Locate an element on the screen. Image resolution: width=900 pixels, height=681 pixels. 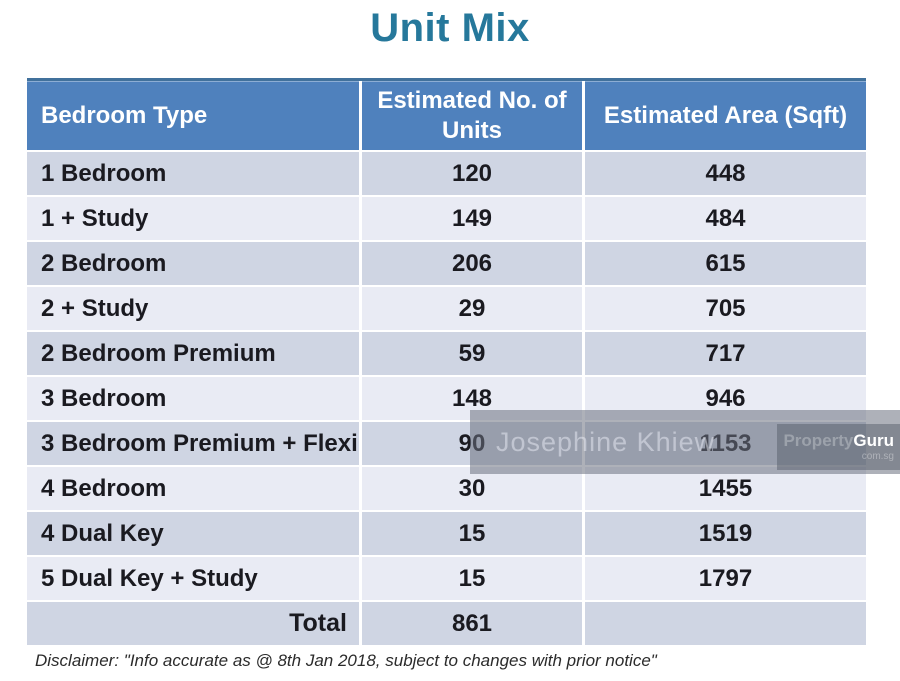
cell-type: 2 Bedroom Premium is located at coordinates (194, 353).